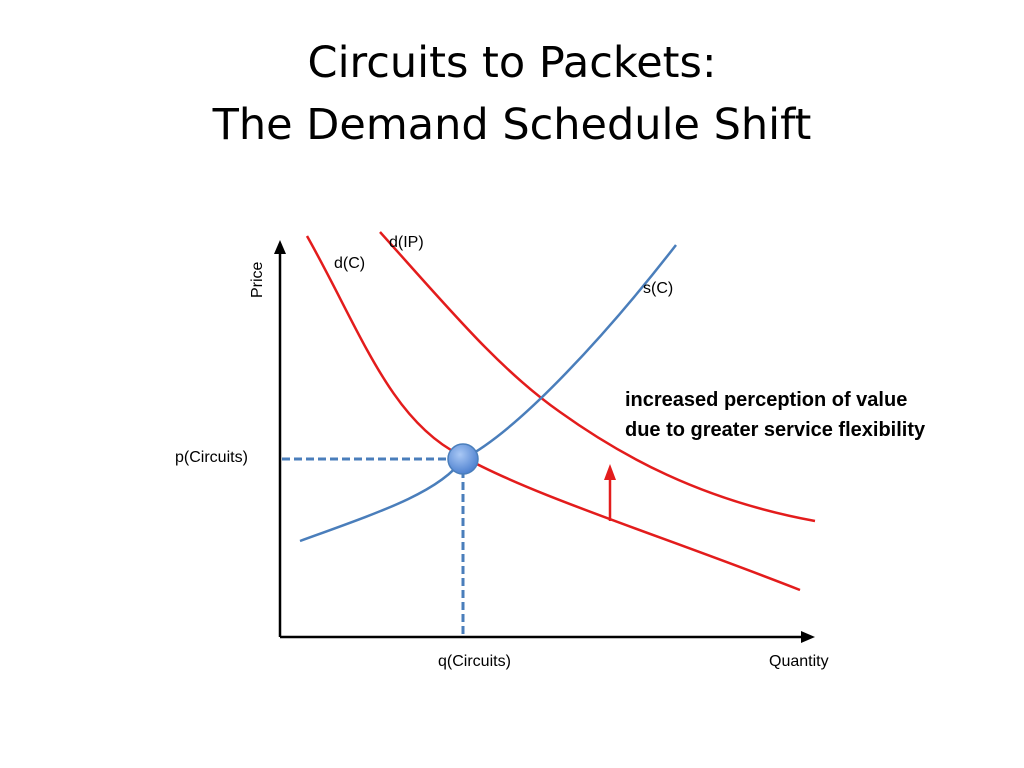  I want to click on annotation-line-2: due to greater service flexibility, so click(775, 430).